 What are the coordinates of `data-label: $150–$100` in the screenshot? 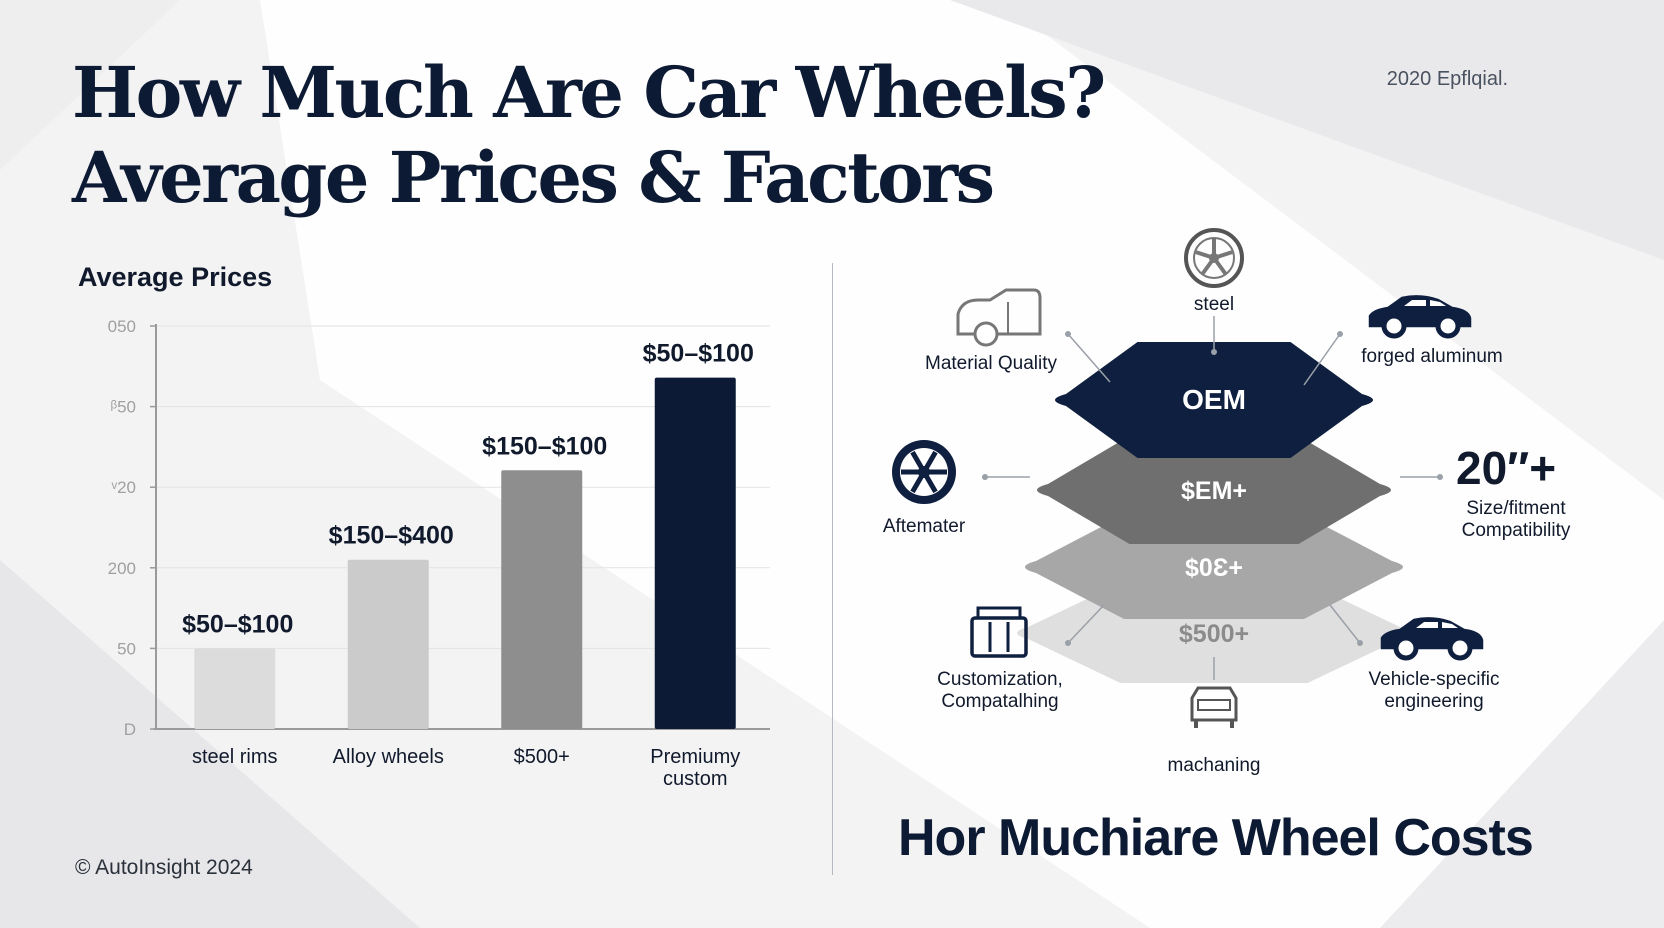 It's located at (544, 446).